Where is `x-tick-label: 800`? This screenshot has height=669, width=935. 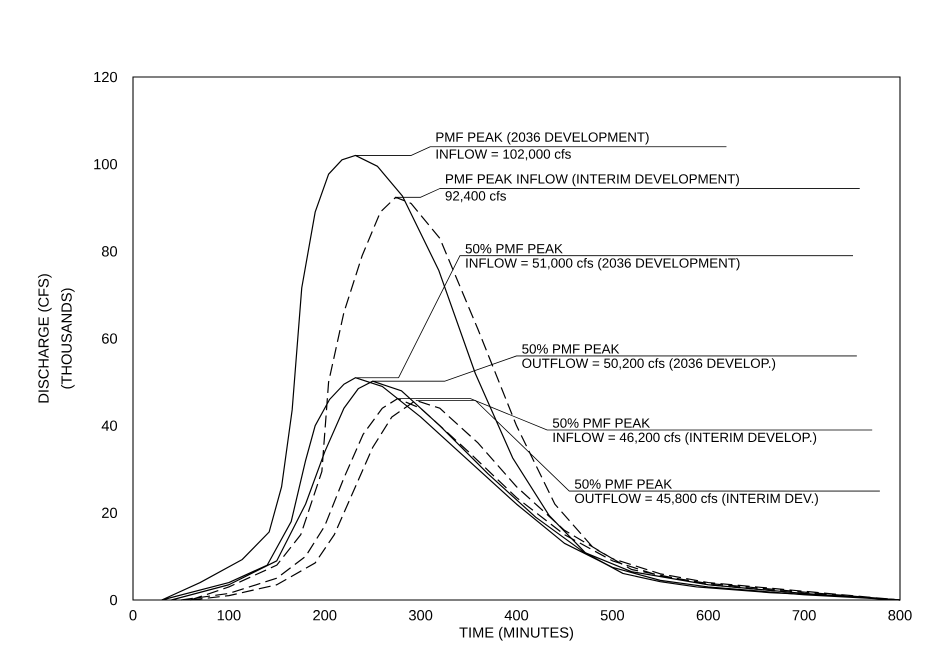 x-tick-label: 800 is located at coordinates (900, 615).